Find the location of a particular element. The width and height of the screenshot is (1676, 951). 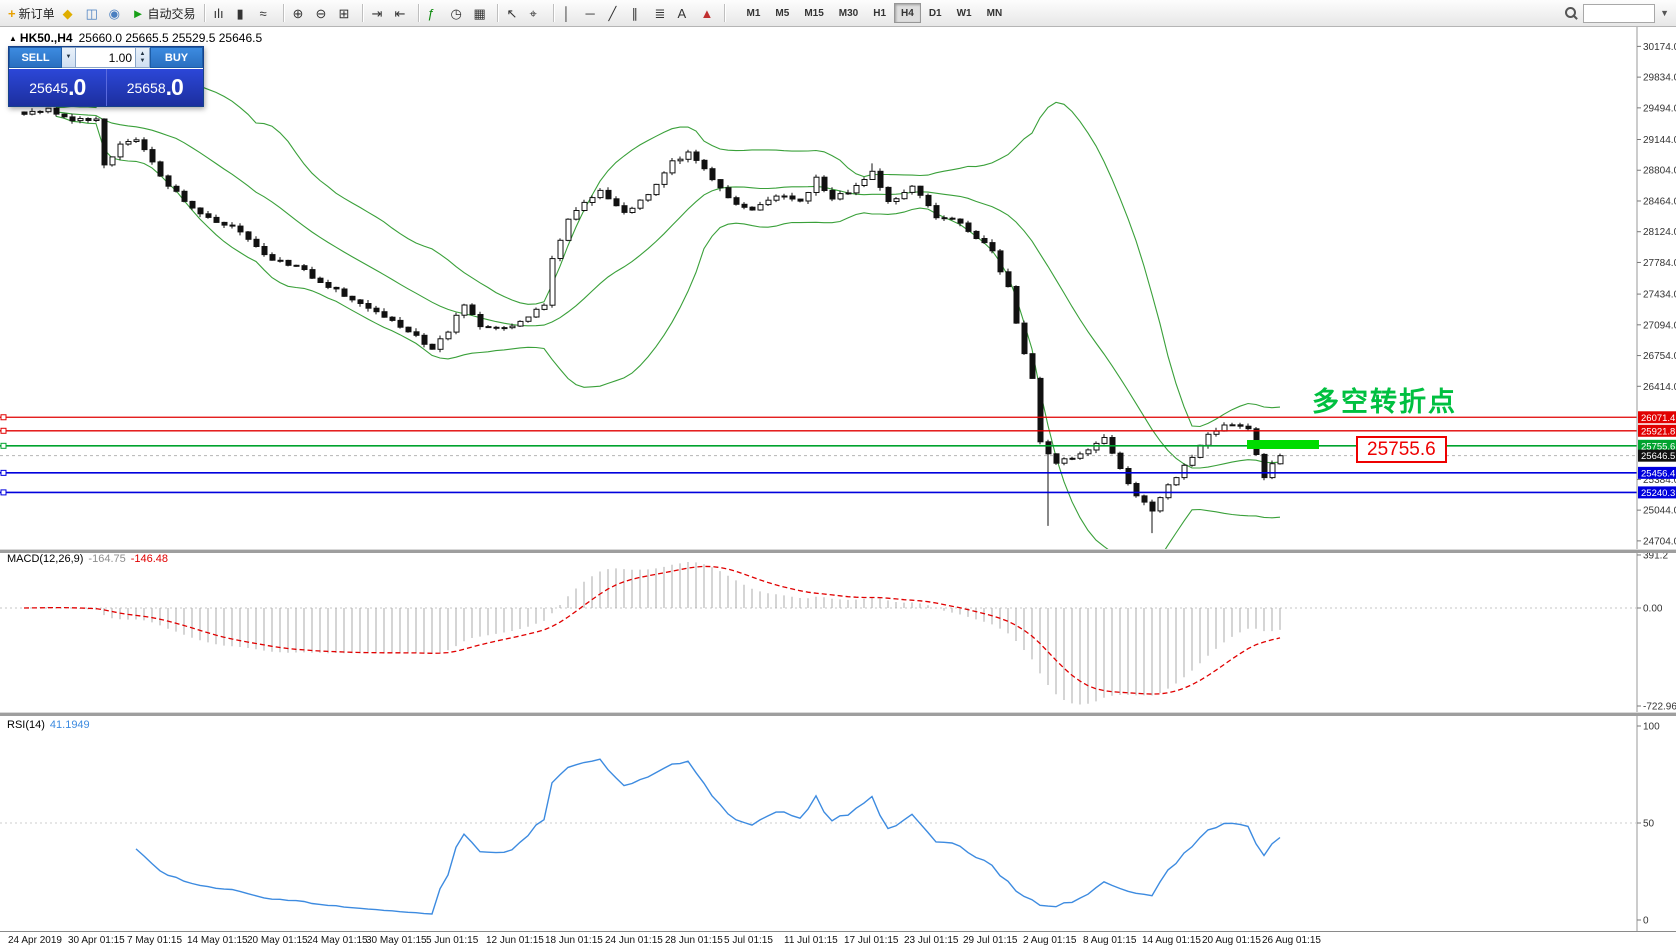

auto-scroll-button: ⇥ is located at coordinates (379, 13).